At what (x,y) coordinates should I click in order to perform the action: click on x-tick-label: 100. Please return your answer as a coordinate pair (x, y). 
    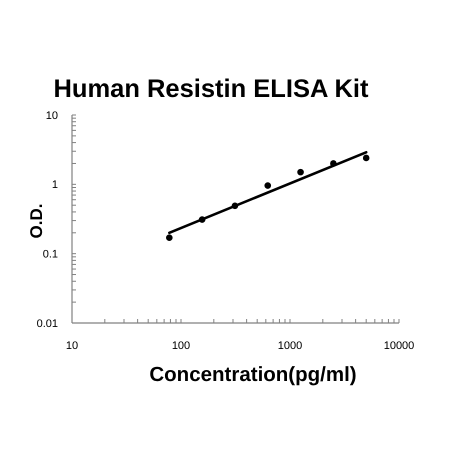
    Looking at the image, I should click on (181, 346).